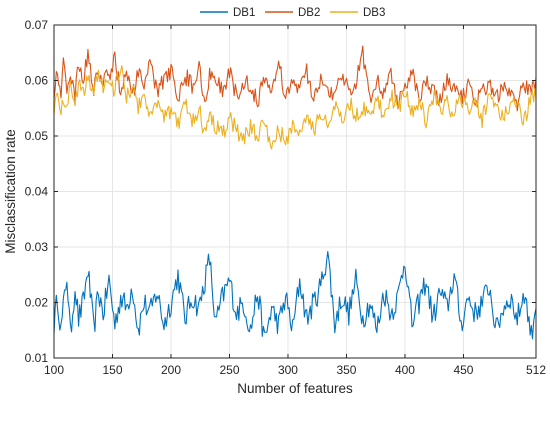 This screenshot has width=550, height=429. Describe the element at coordinates (37, 25) in the screenshot. I see `y-tick-label: 0.07` at that location.